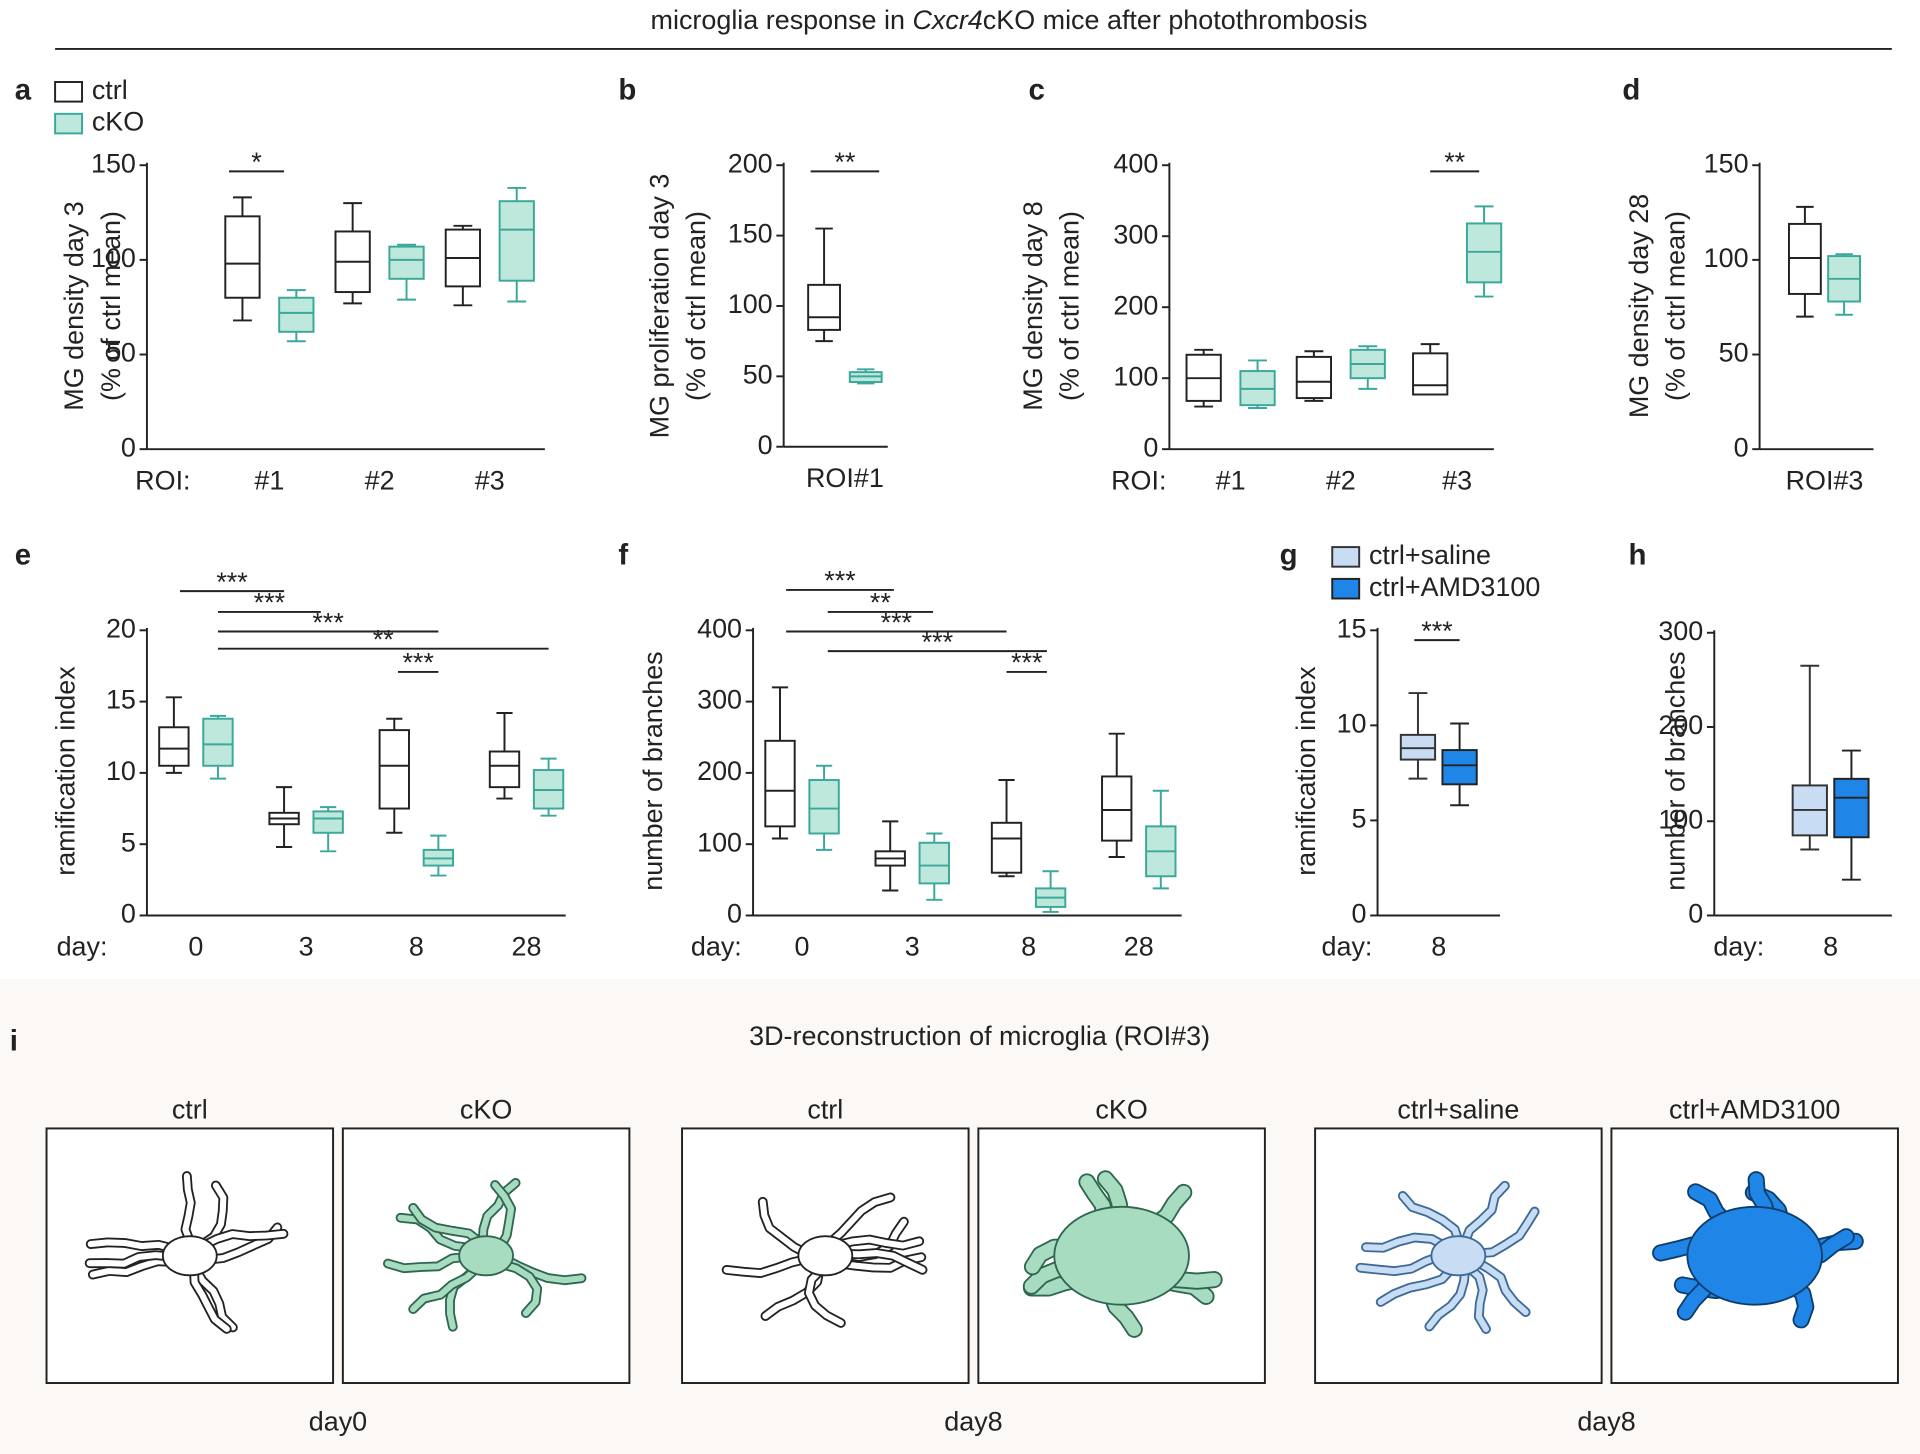  Describe the element at coordinates (1458, 1109) in the screenshot. I see `image-label: ctrl+saline` at that location.